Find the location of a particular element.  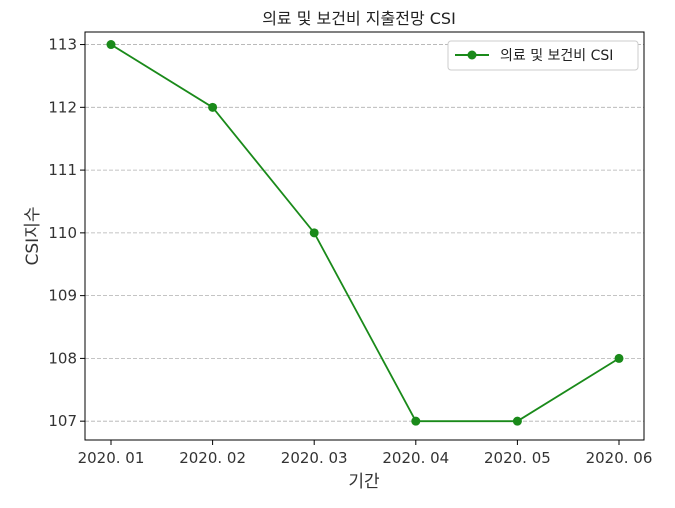

chart-title: 의료 및 보건비 지출전망 CSI is located at coordinates (359, 18).